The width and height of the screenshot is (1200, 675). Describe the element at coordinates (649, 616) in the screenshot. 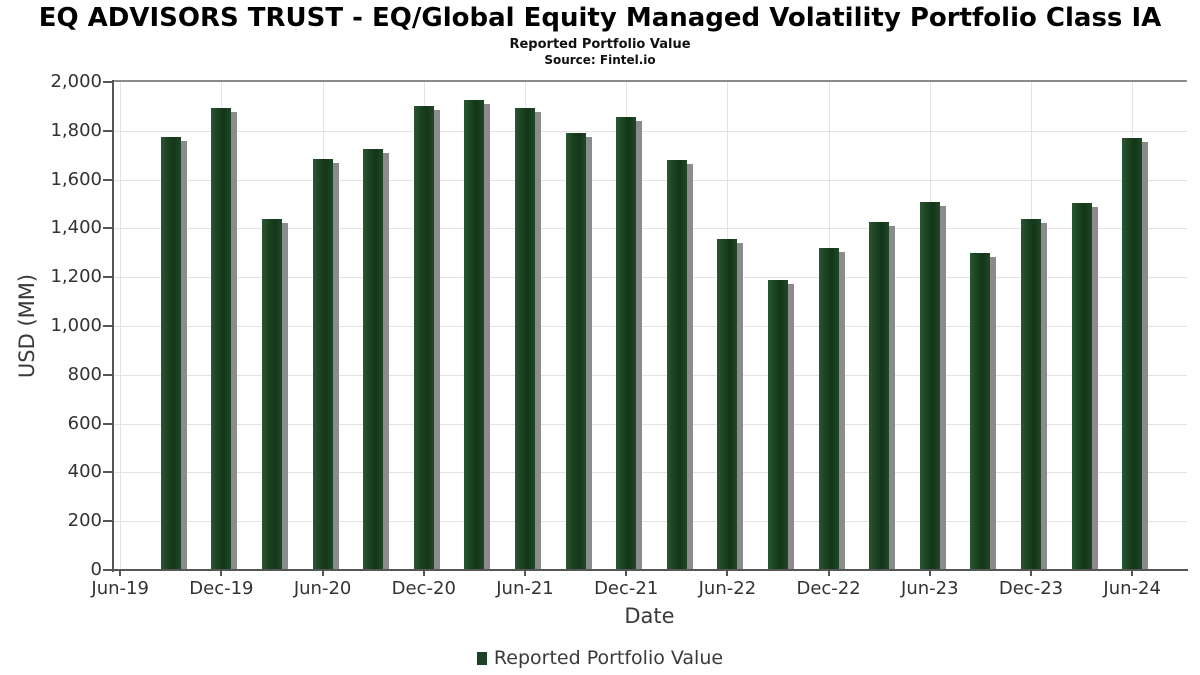

I see `x-axis-title: Date` at that location.